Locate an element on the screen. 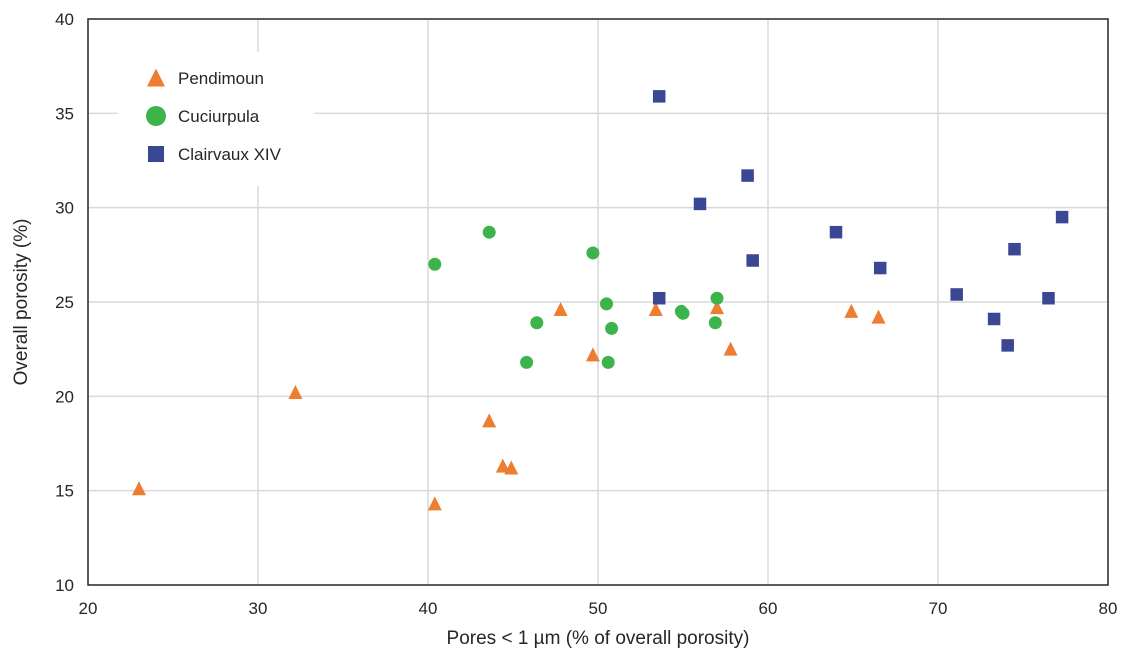 The width and height of the screenshot is (1126, 659). legend: Pendimoun Cuciurpula Clairvaux XIV is located at coordinates (216, 119).